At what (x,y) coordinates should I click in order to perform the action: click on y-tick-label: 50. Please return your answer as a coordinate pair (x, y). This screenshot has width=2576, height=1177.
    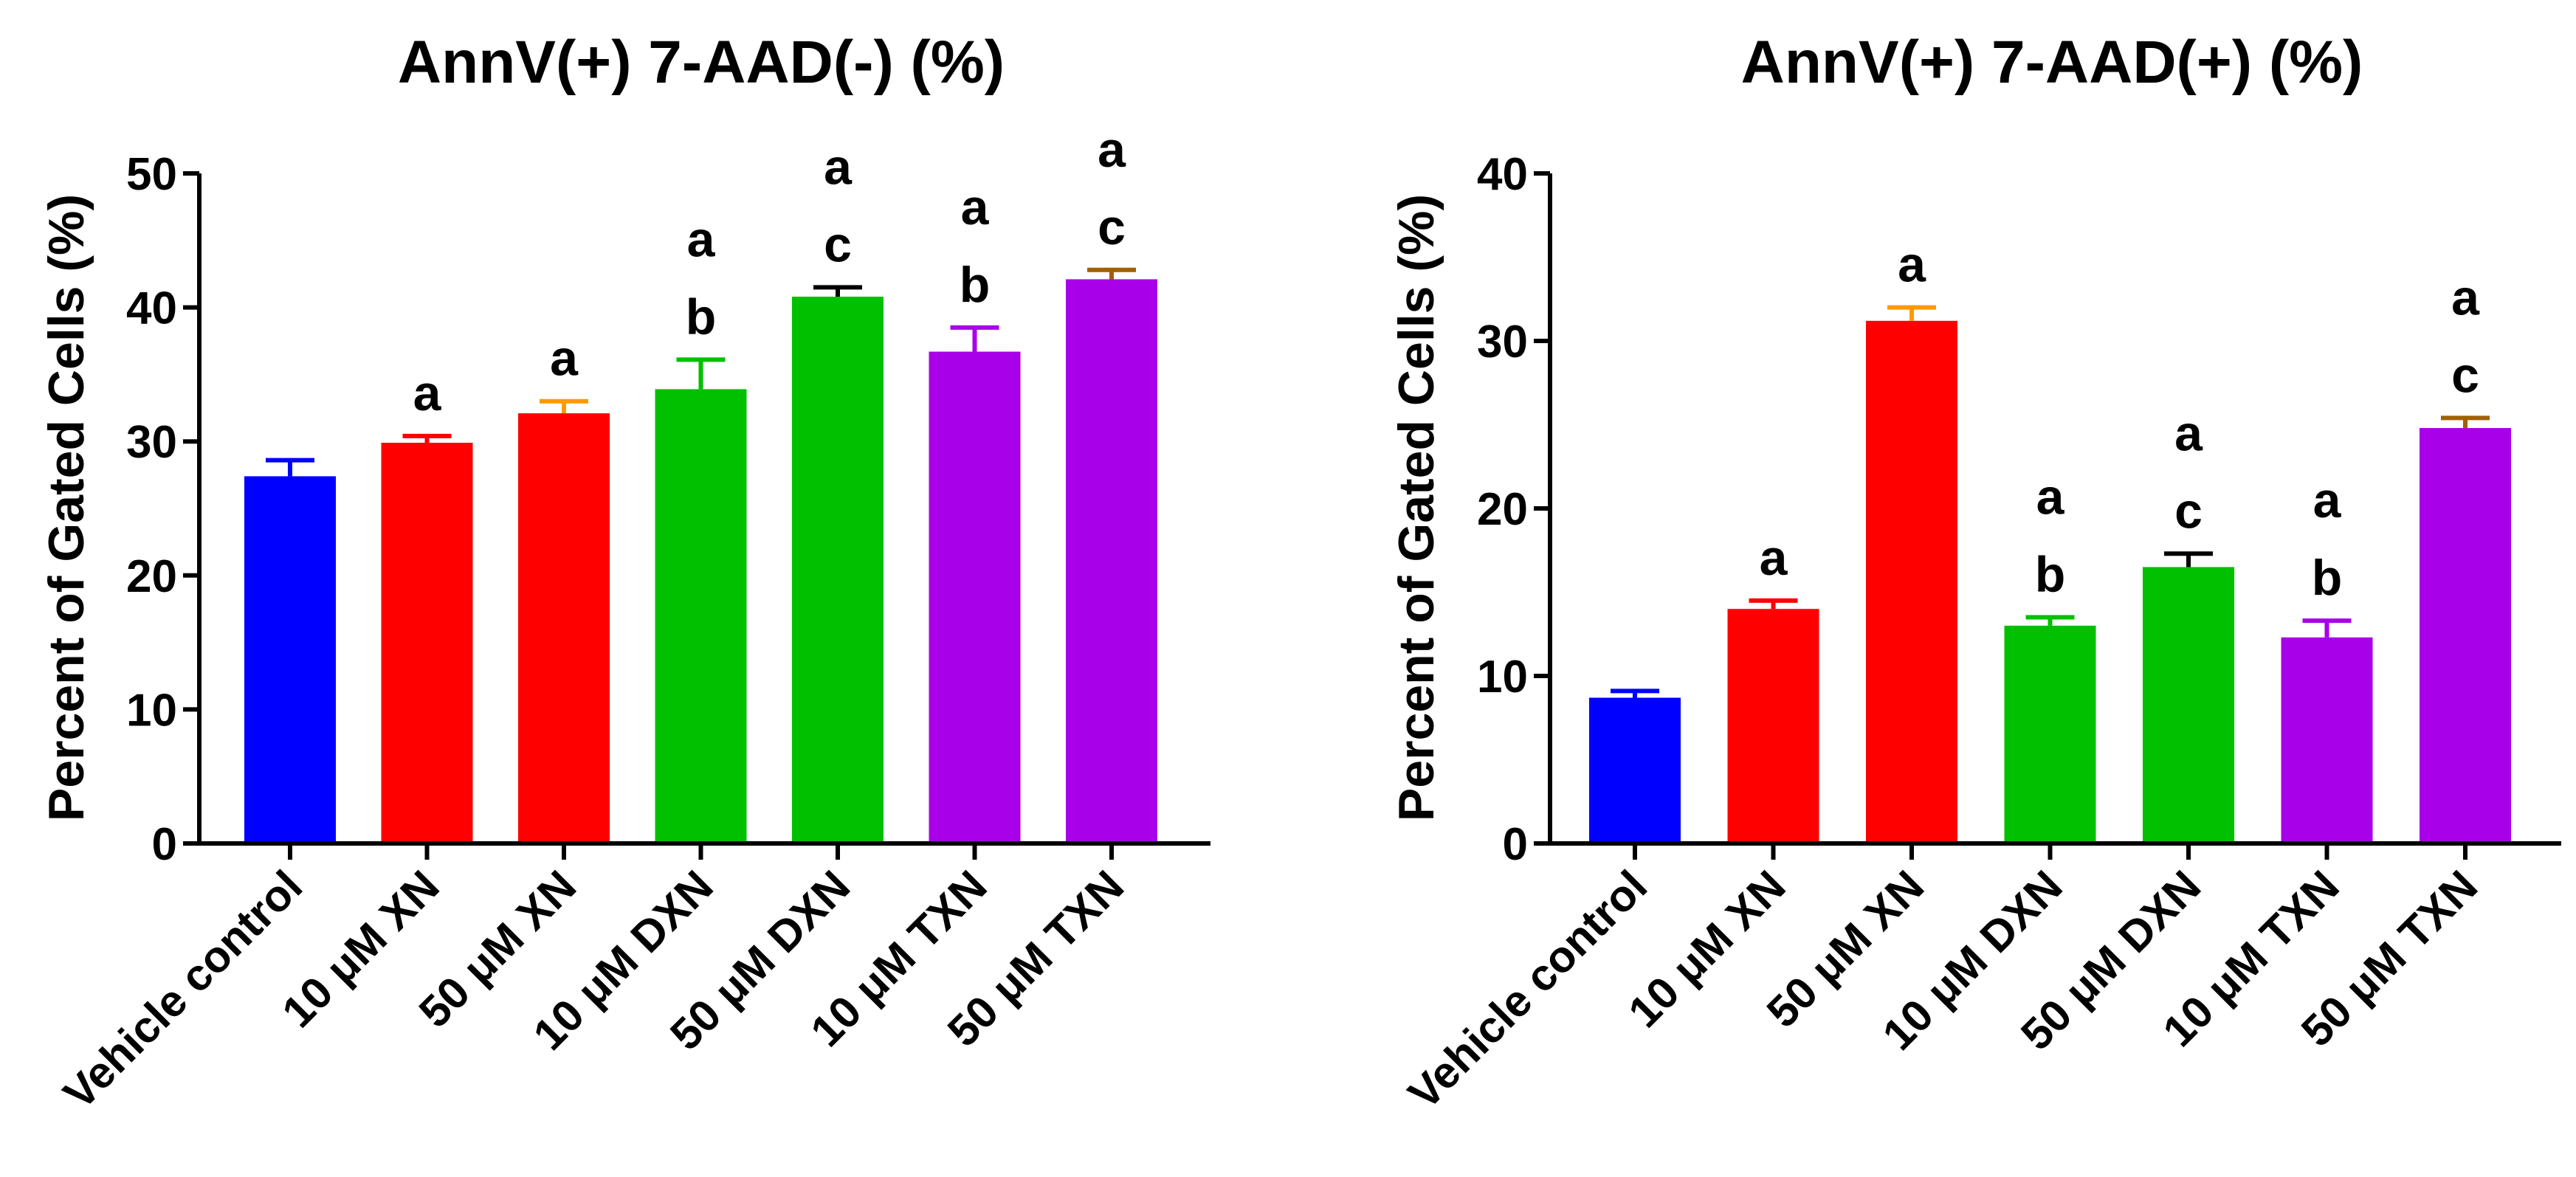
    Looking at the image, I should click on (151, 174).